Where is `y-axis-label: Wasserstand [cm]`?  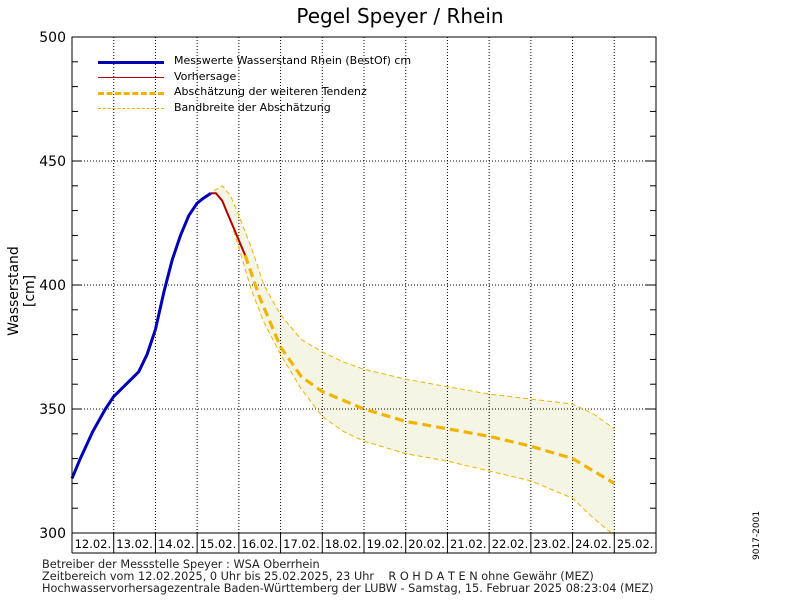 y-axis-label: Wasserstand [cm] is located at coordinates (22, 291).